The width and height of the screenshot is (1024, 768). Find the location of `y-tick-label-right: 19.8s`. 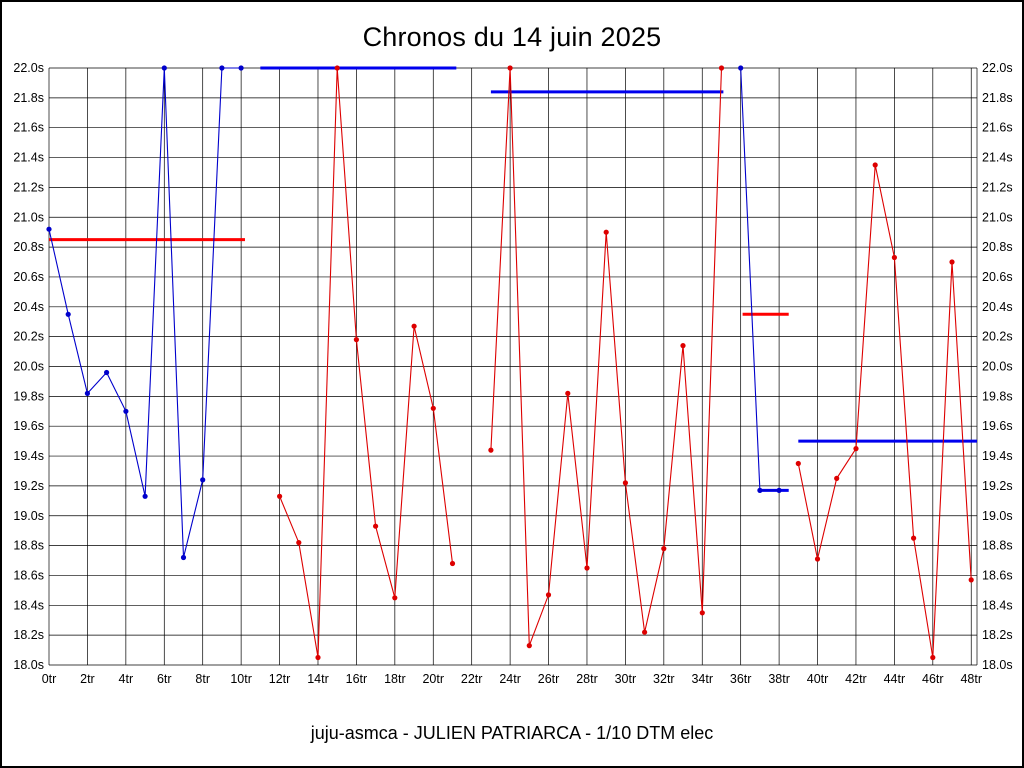

y-tick-label-right: 19.8s is located at coordinates (997, 396).